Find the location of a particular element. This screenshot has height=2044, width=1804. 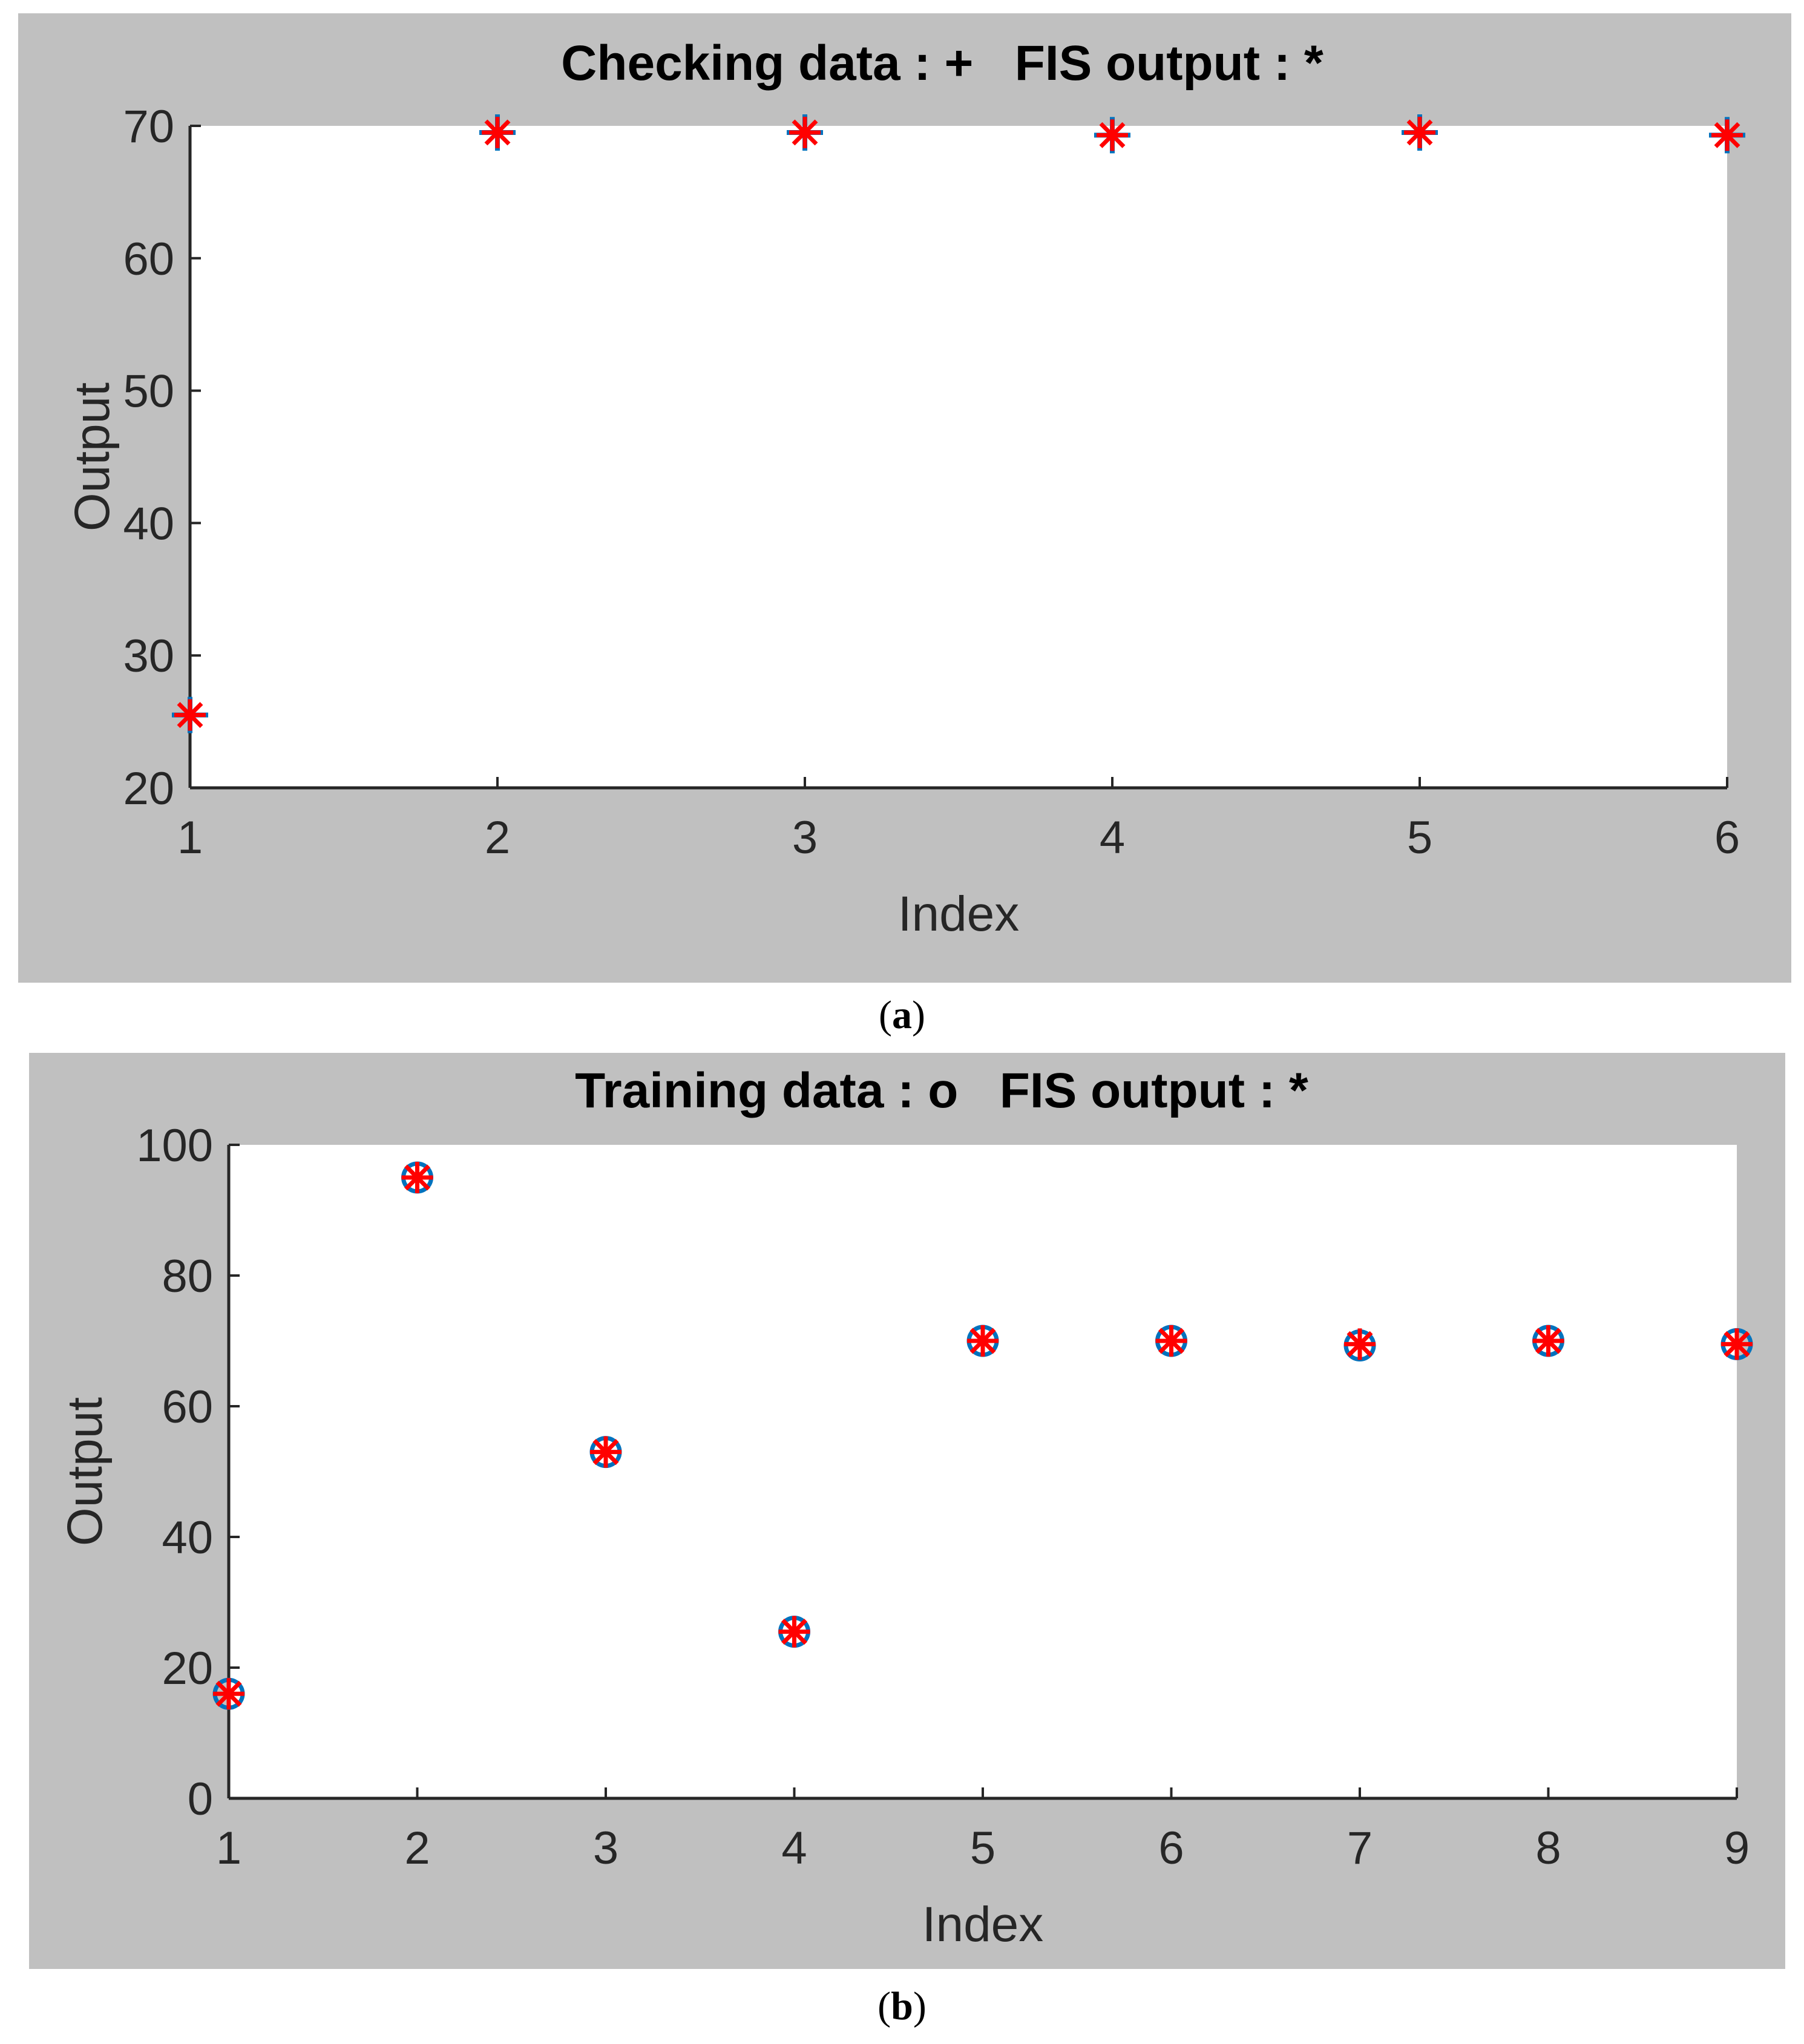

chart-a-y-axis-label: Output is located at coordinates (92, 457).